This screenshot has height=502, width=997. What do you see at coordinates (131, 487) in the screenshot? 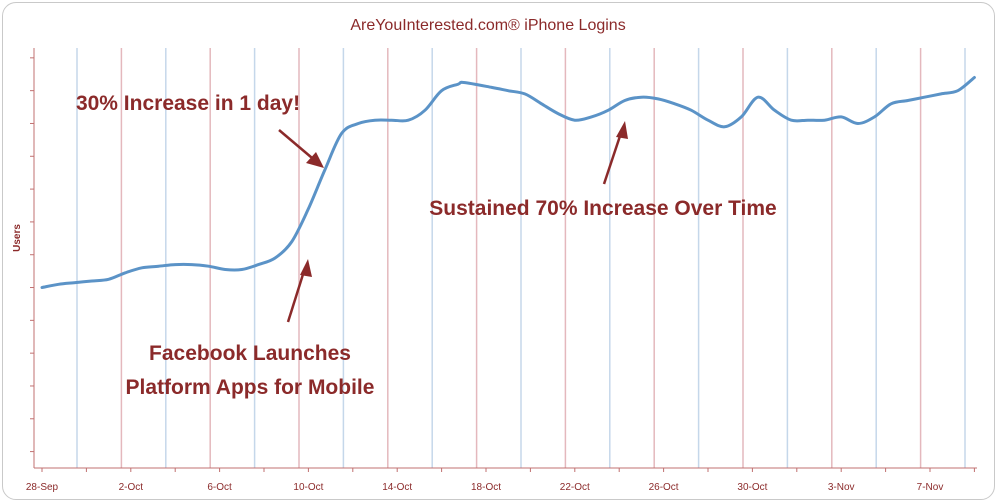
I see `x-tick-label: 2-Oct` at bounding box center [131, 487].